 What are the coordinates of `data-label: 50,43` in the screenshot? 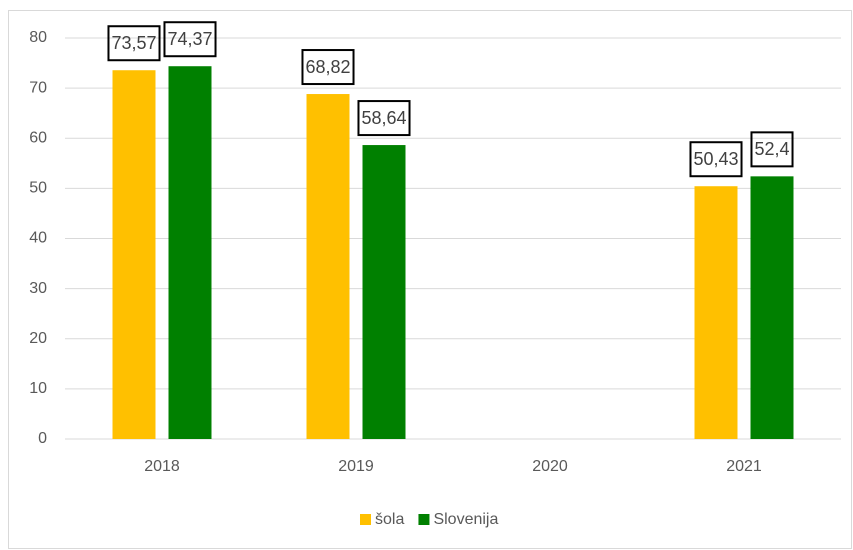 It's located at (715, 159).